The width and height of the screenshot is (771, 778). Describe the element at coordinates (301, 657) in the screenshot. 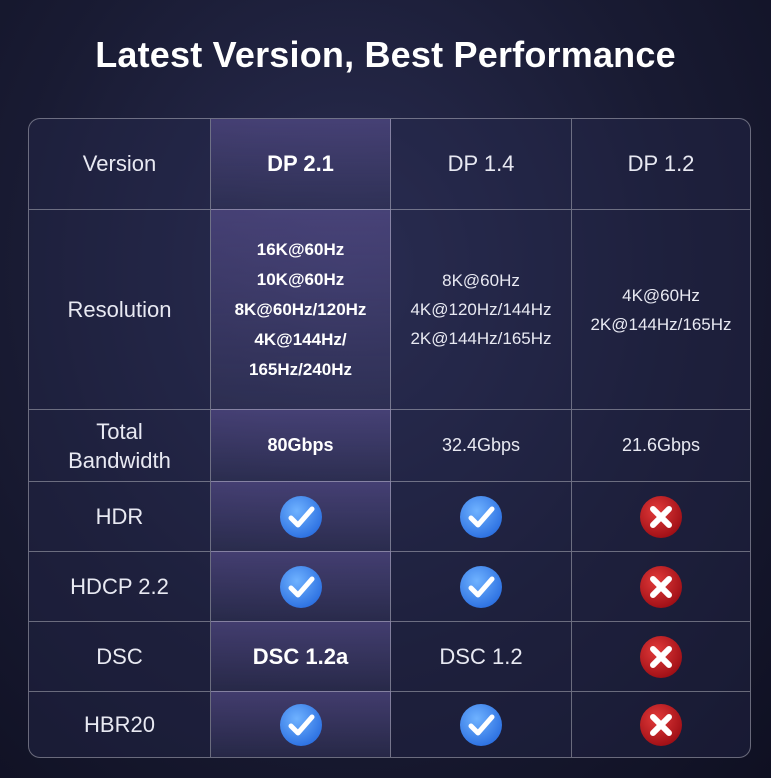

I see `cell: DSC 1.2a` at that location.